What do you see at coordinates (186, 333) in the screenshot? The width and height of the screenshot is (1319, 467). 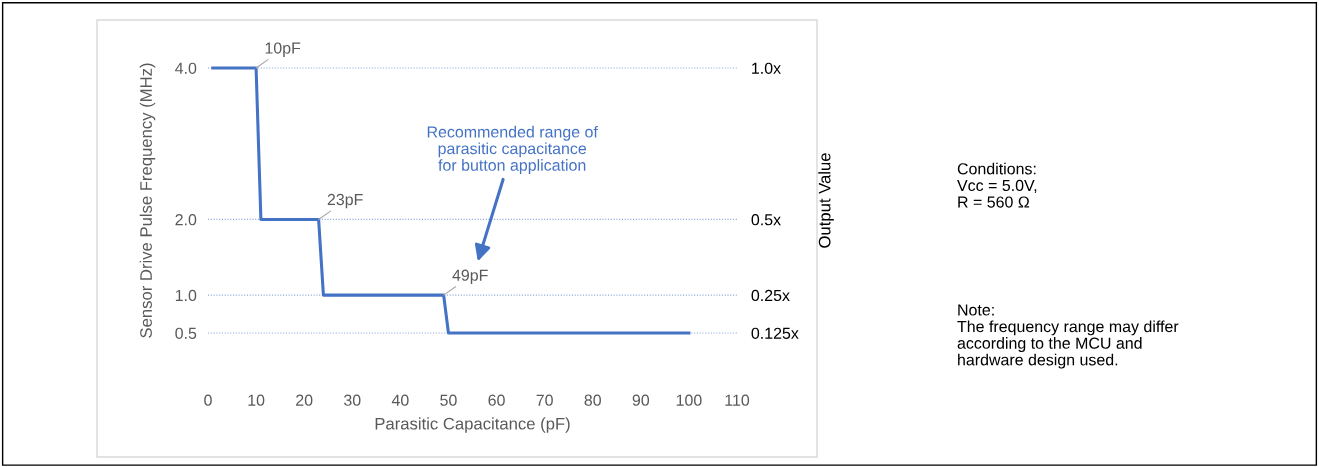 I see `y-tick-label: 0.5` at bounding box center [186, 333].